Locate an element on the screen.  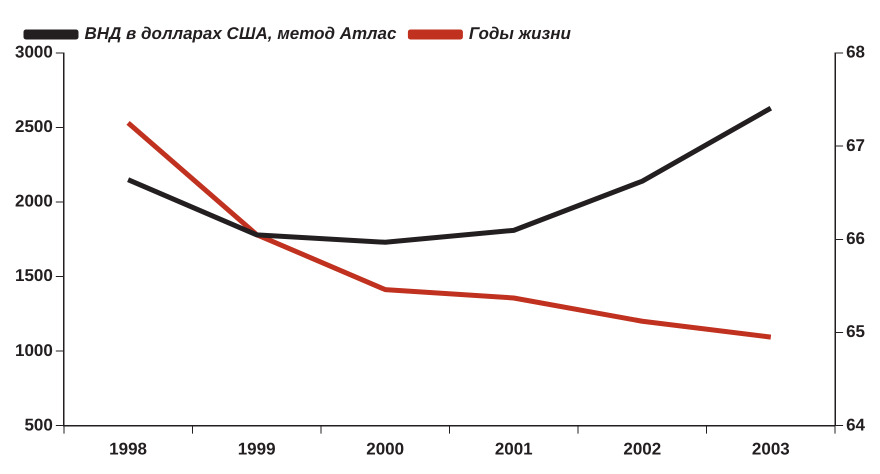
y-tick-label: 2000 is located at coordinates (33, 201).